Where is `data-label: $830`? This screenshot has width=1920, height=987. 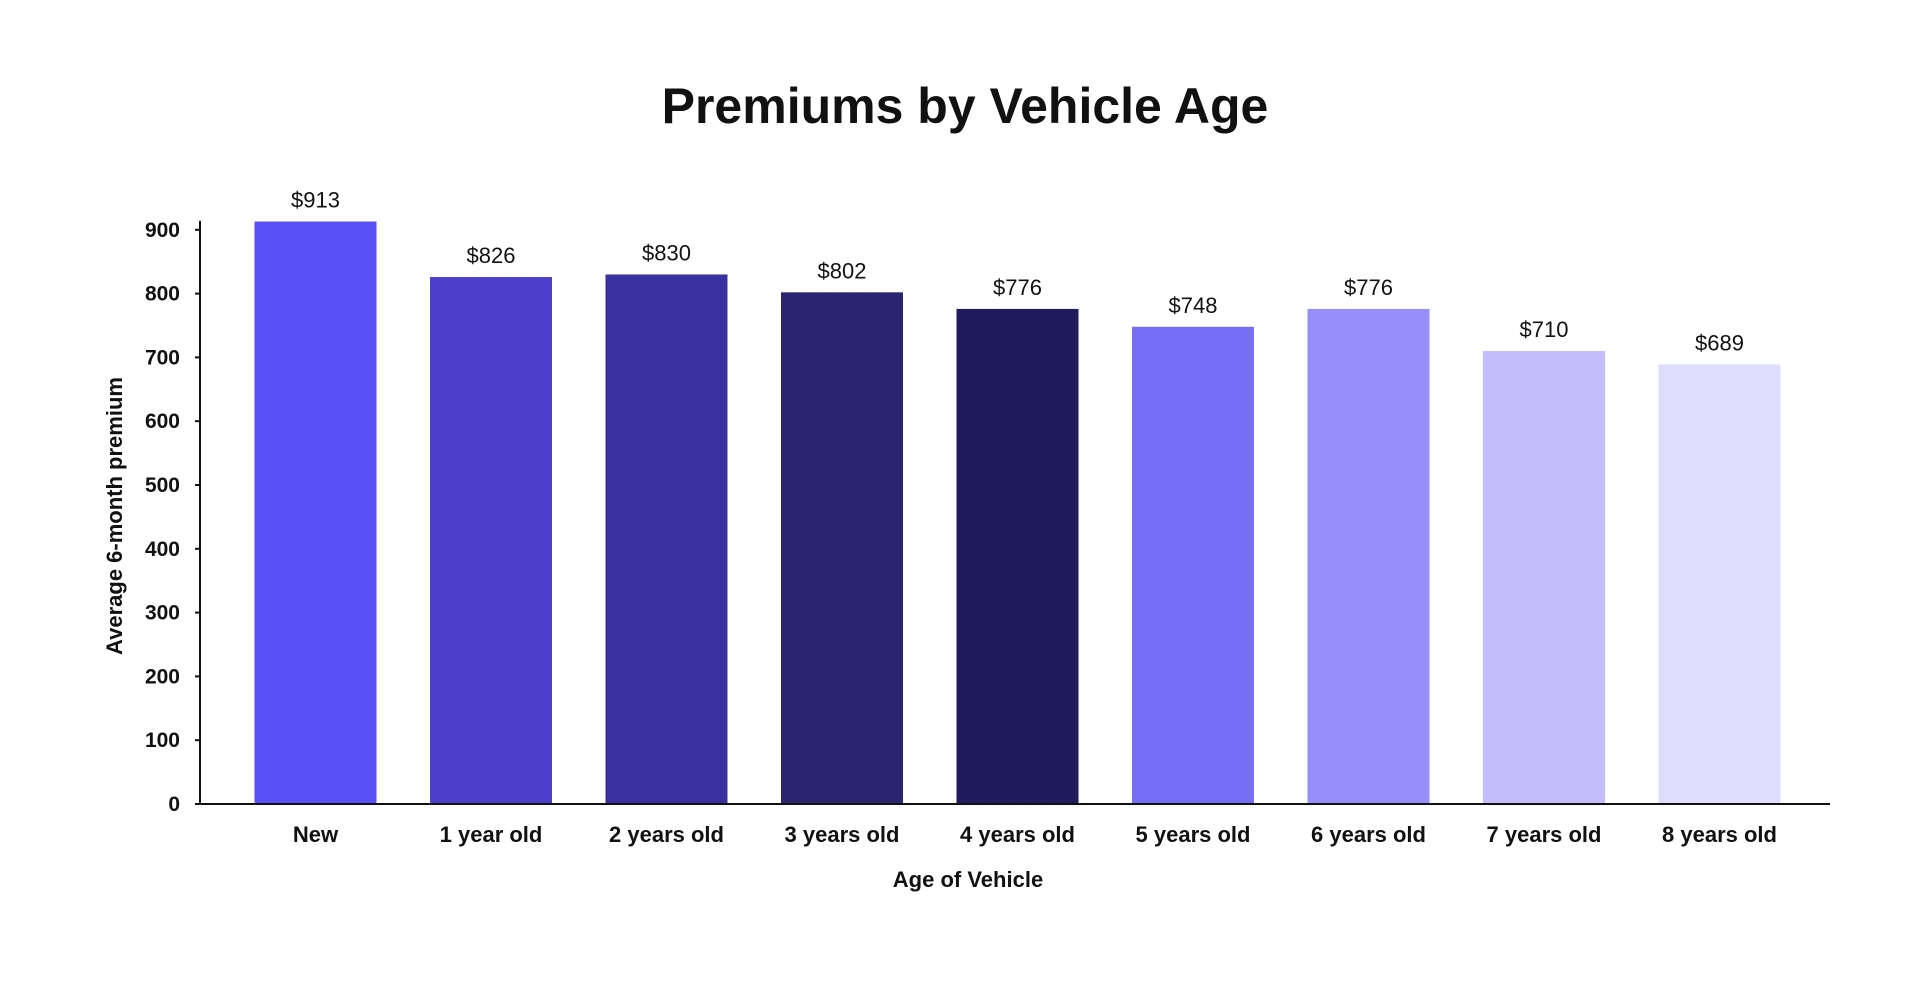
data-label: $830 is located at coordinates (666, 252).